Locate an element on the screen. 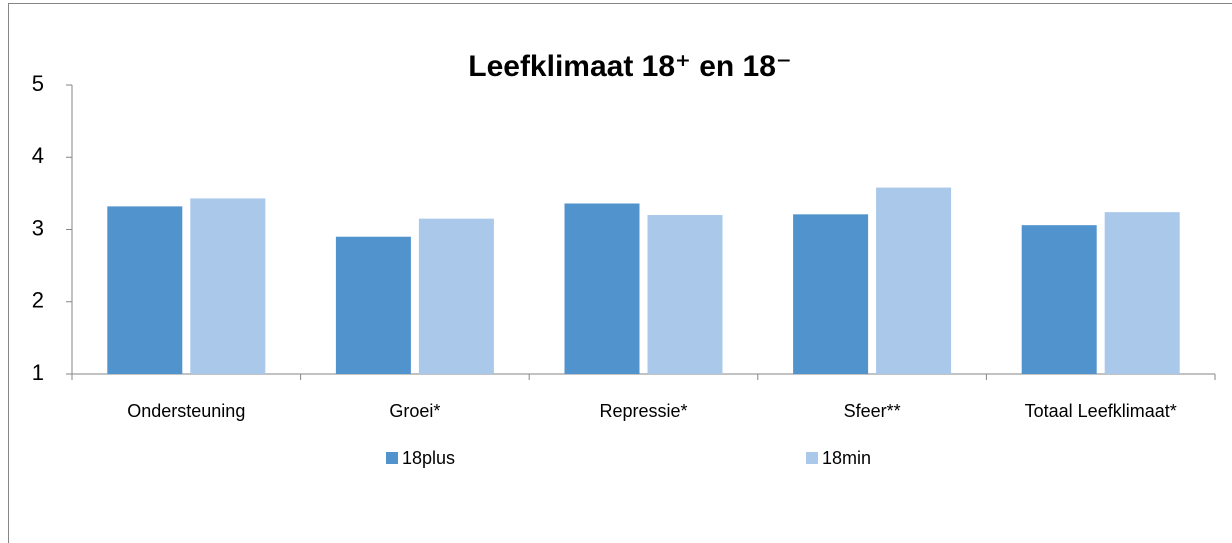 The image size is (1232, 543). x-tick-label: Sfeer** is located at coordinates (872, 411).